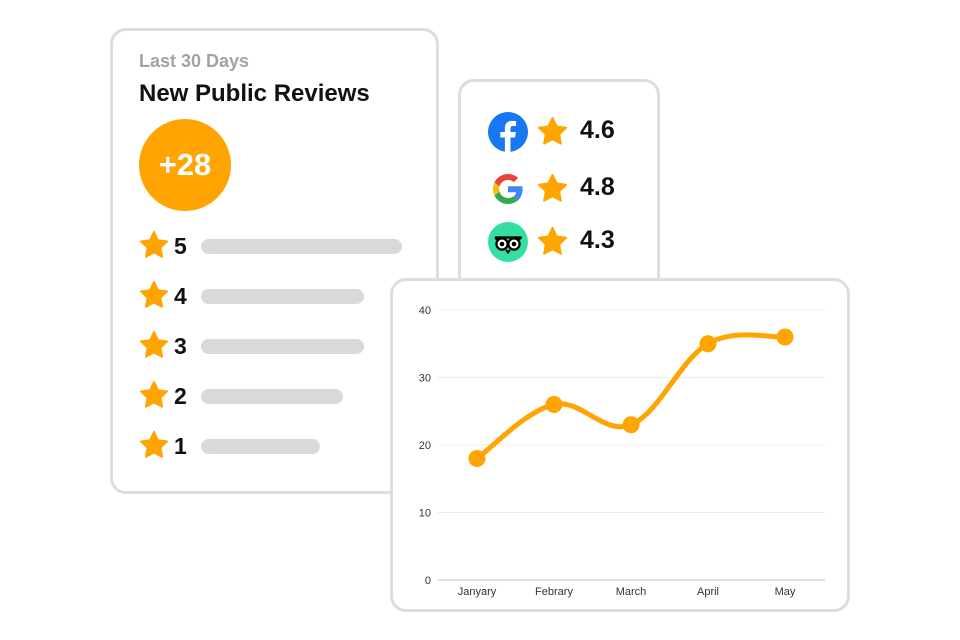  I want to click on rating-row-1-star: 1, so click(284, 447).